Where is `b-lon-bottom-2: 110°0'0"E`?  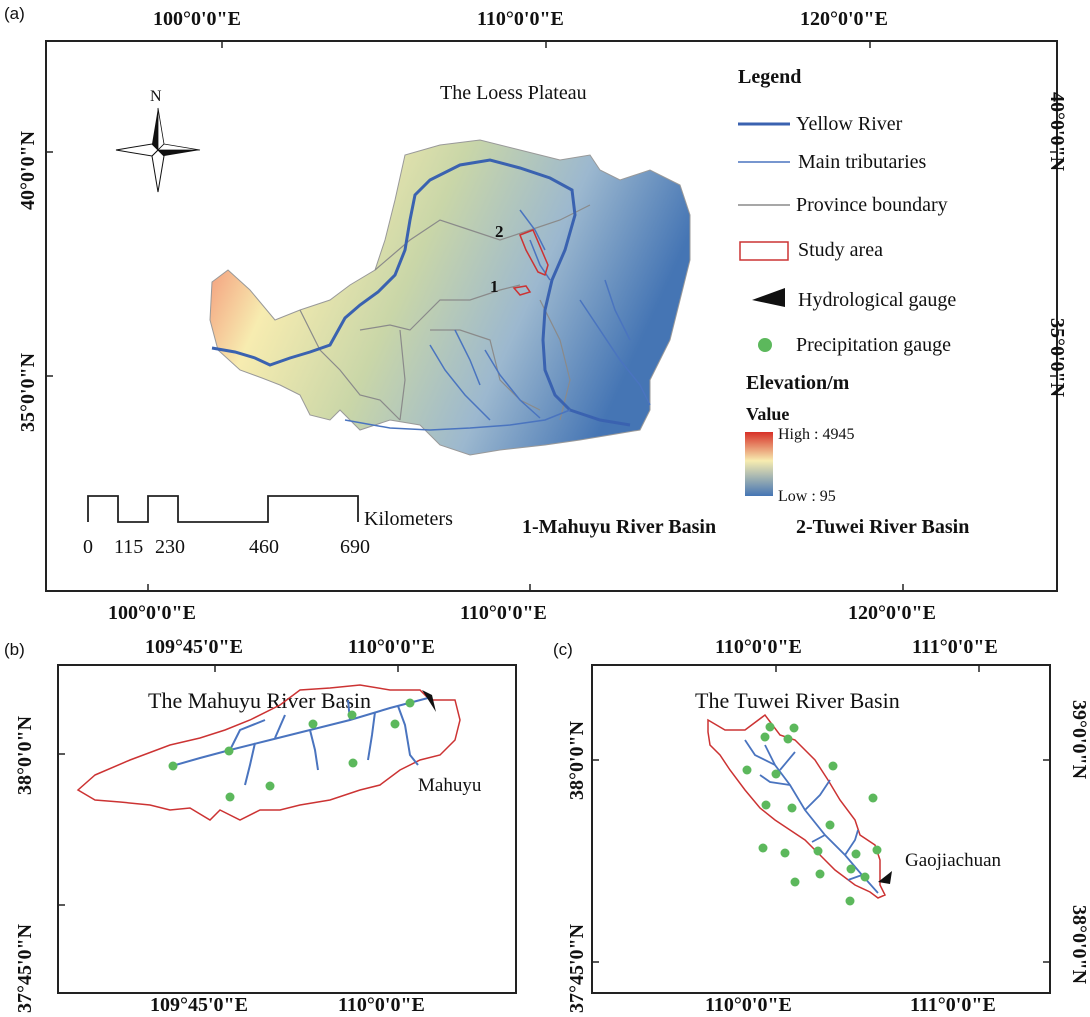 b-lon-bottom-2: 110°0'0"E is located at coordinates (381, 1005).